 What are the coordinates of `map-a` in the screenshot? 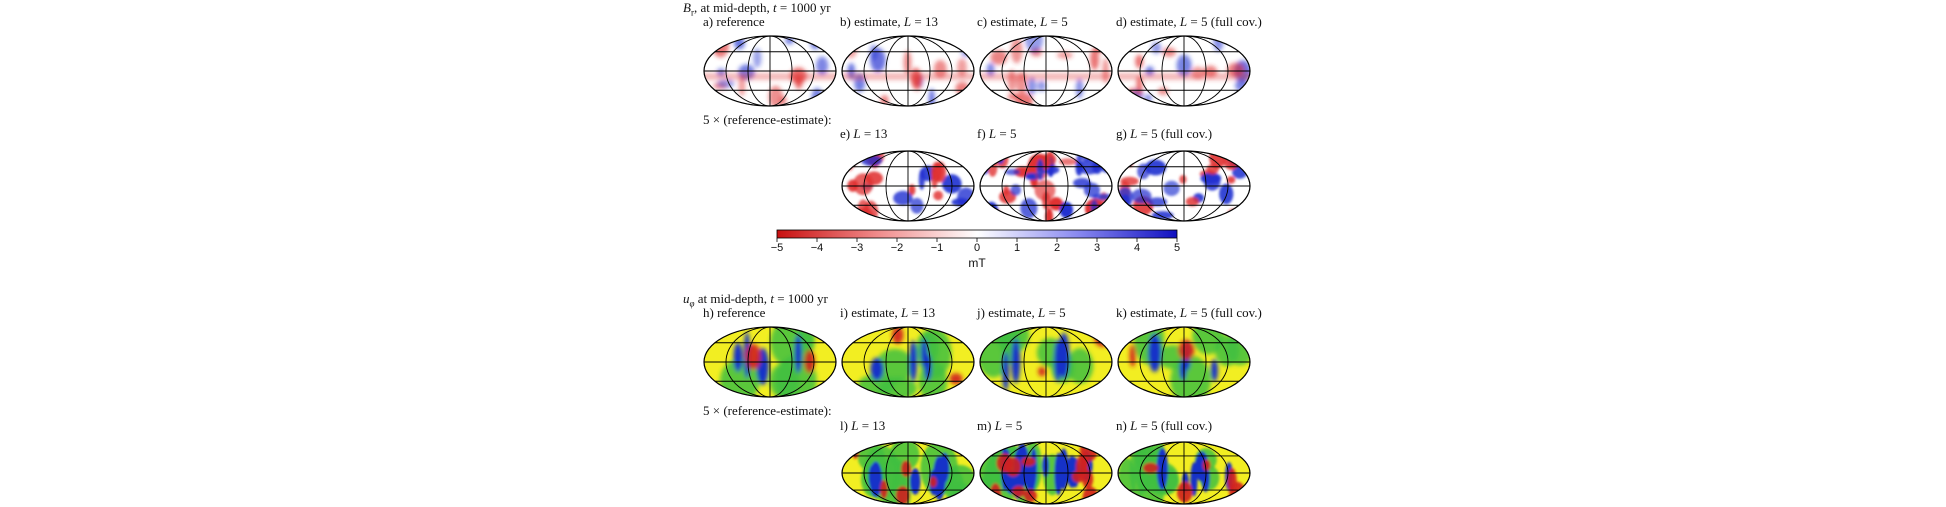 It's located at (770, 71).